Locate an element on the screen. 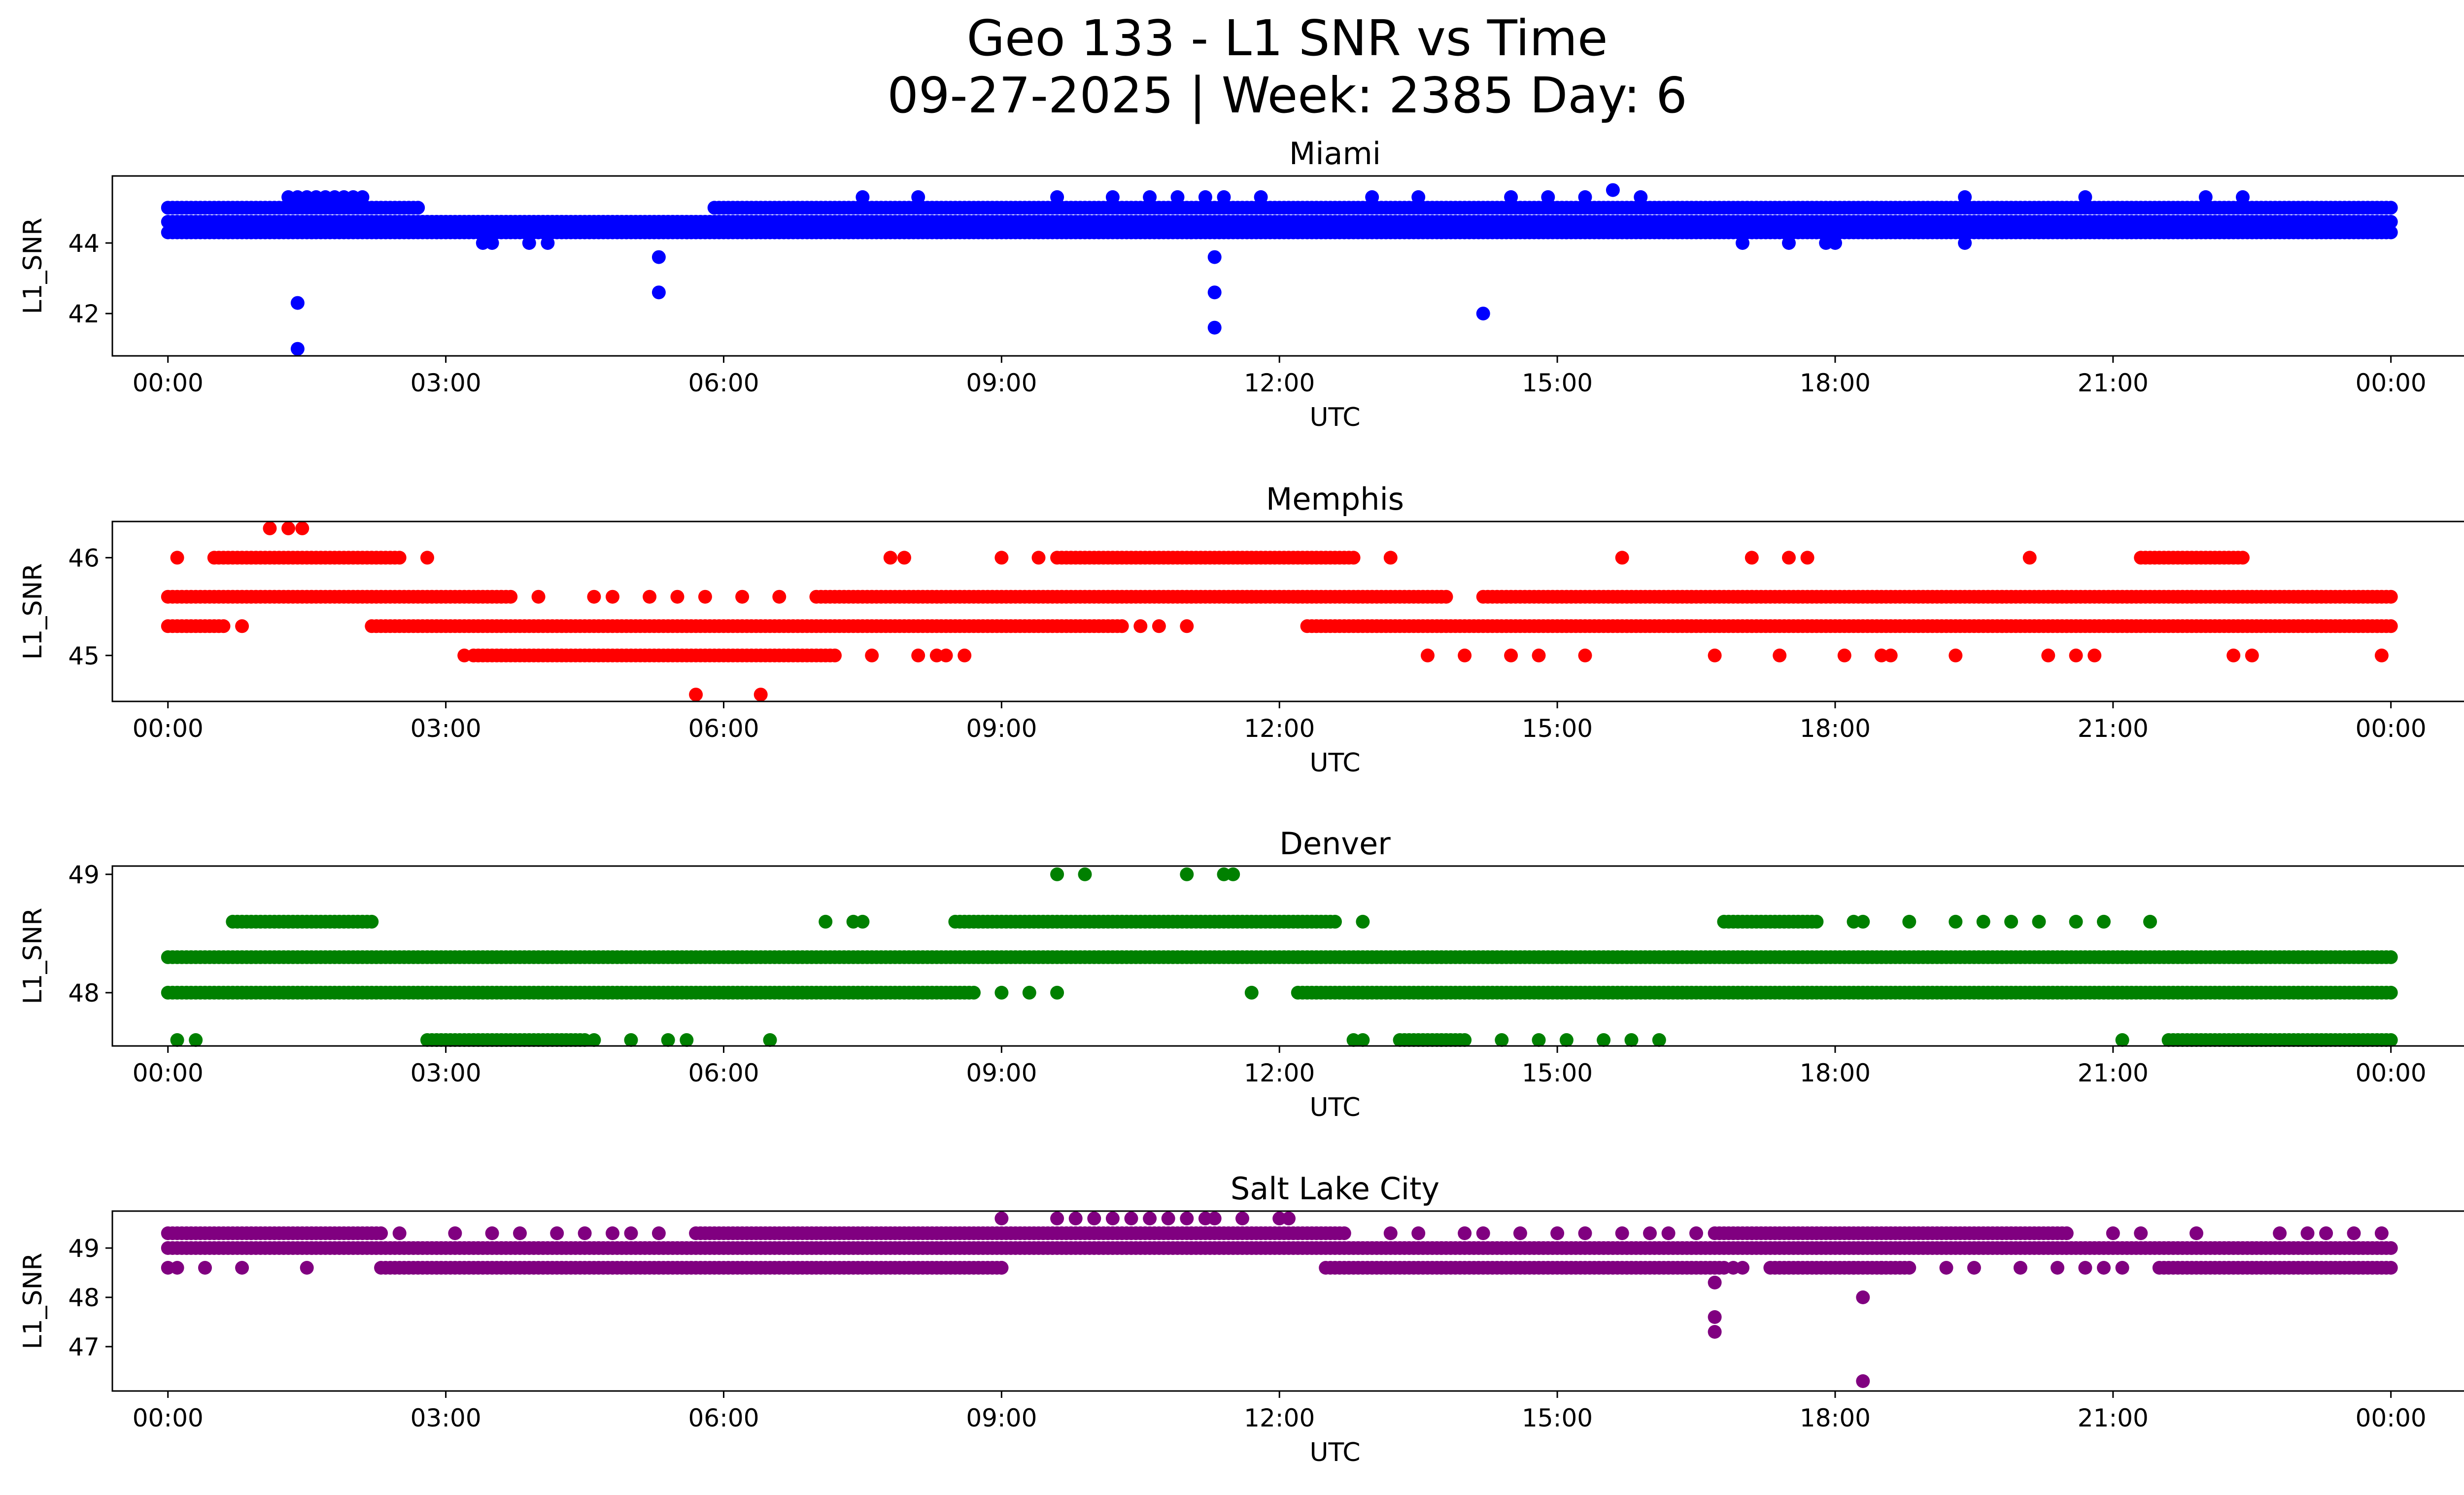 The image size is (2464, 1495). salt-lake-city-x-tick-label: 18:00 is located at coordinates (1835, 1418).